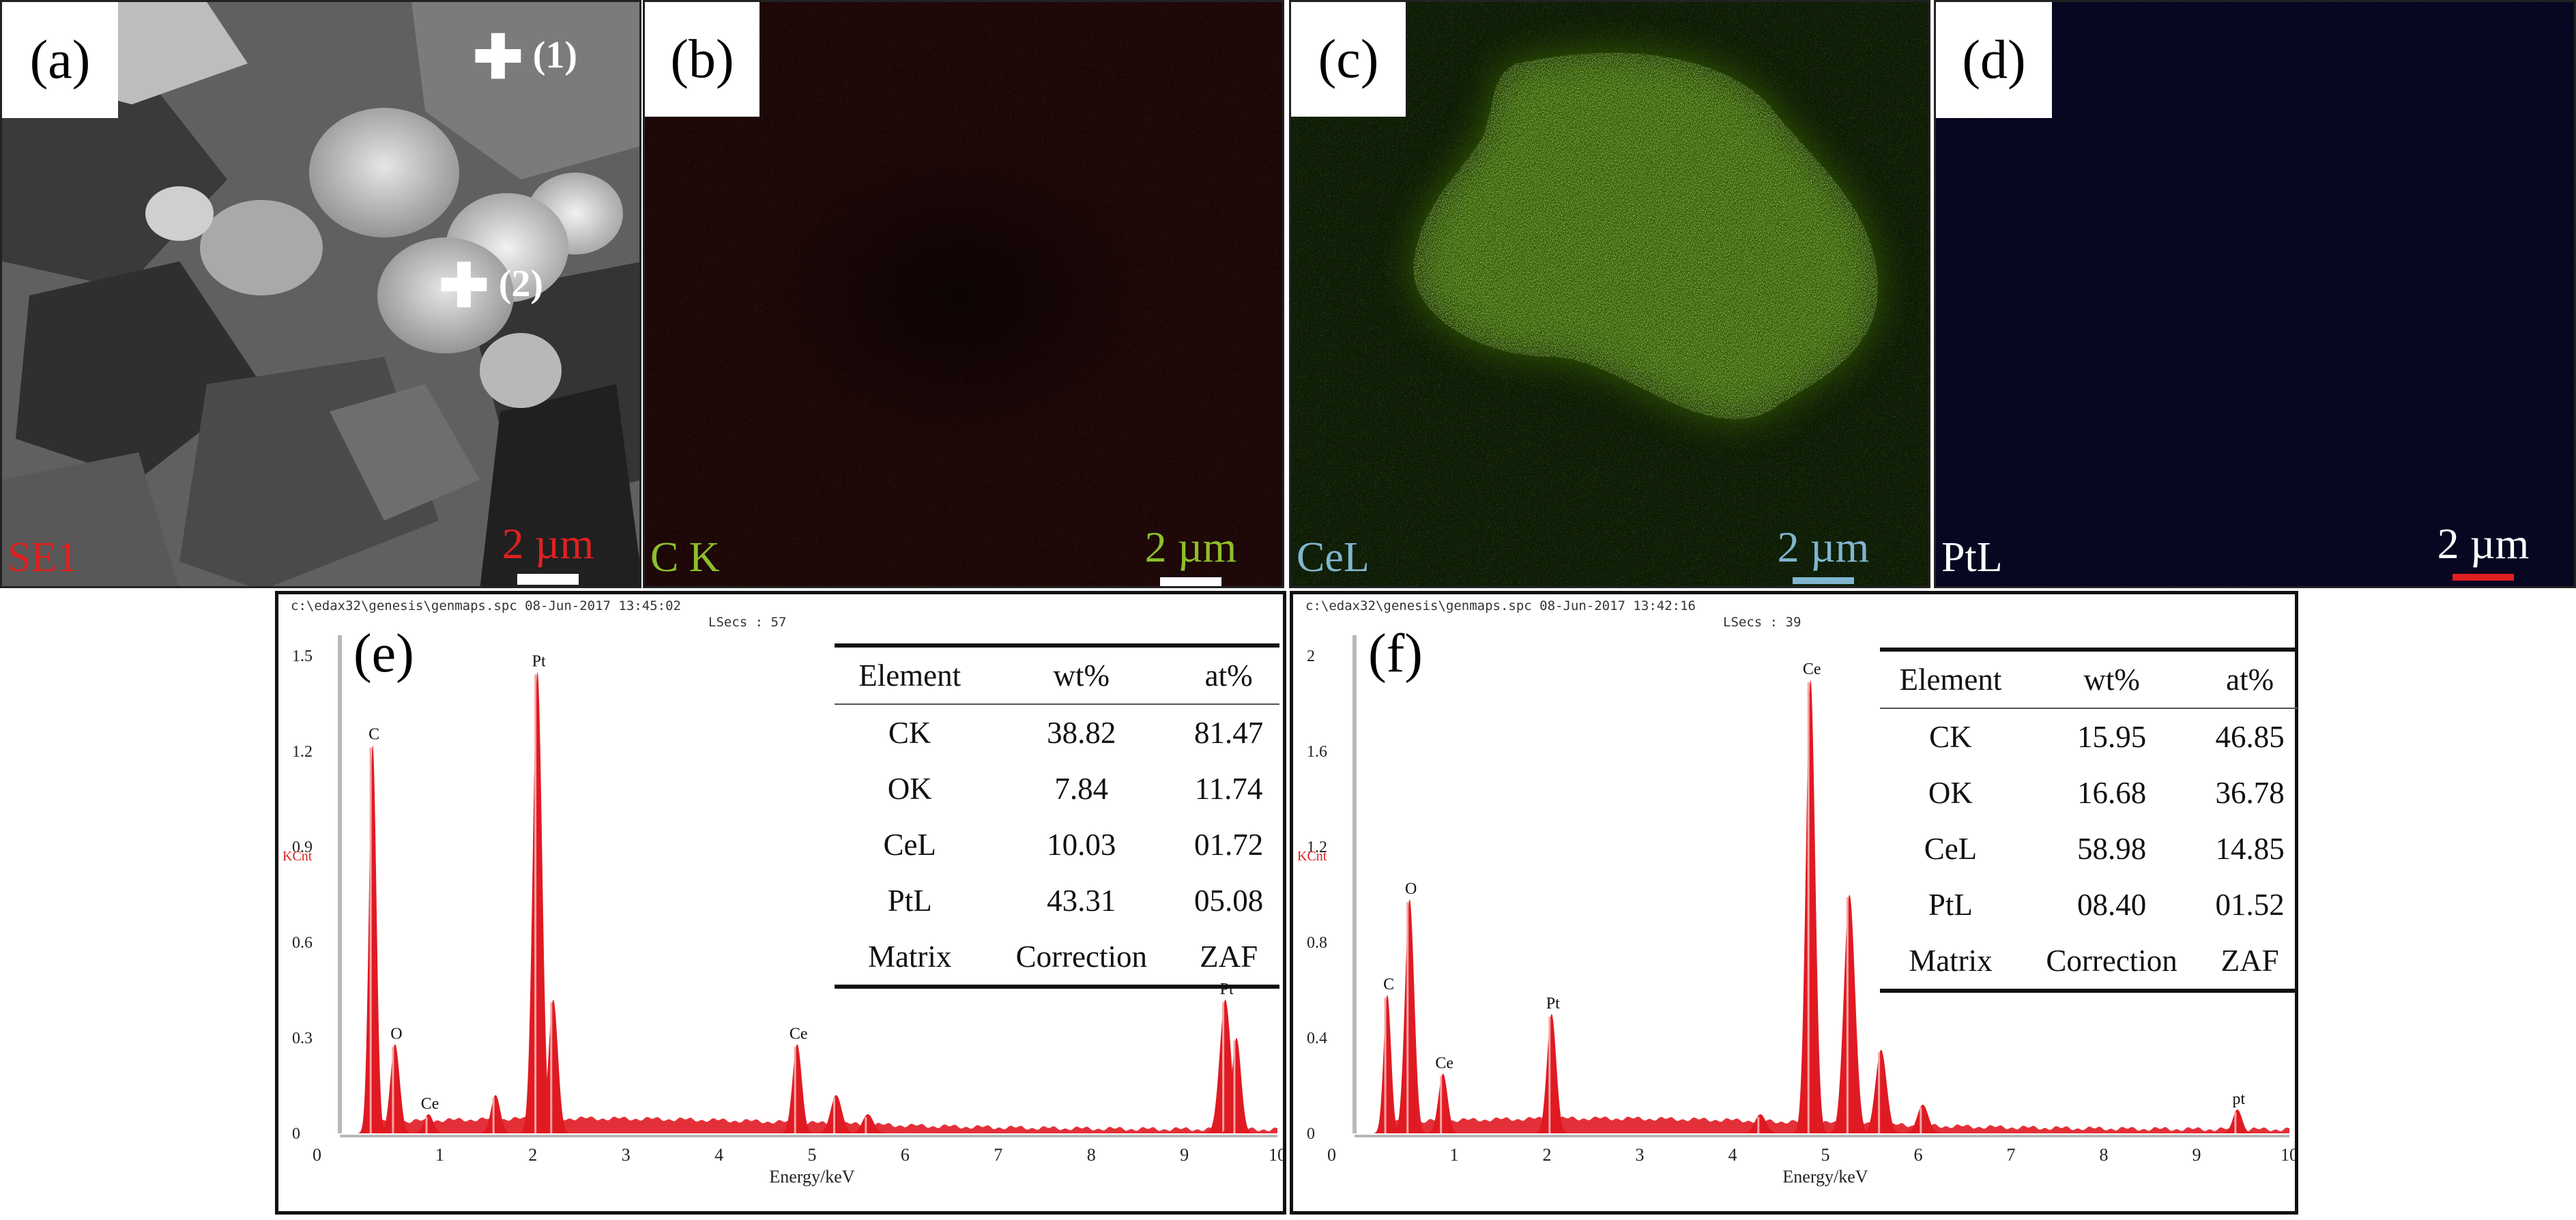 This screenshot has height=1220, width=2576. I want to click on element-label-ce: CeL, so click(1333, 557).